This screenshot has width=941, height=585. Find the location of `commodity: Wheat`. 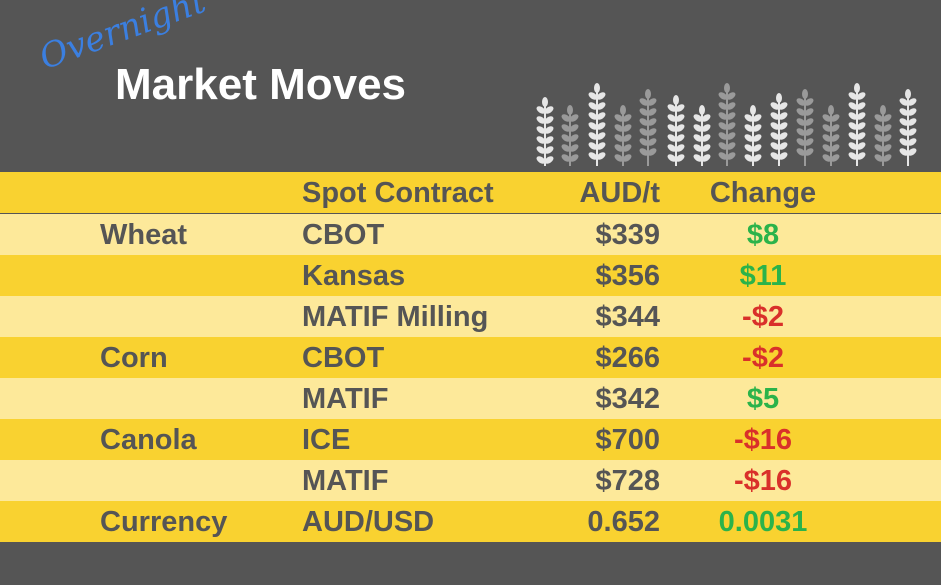

commodity: Wheat is located at coordinates (143, 235).